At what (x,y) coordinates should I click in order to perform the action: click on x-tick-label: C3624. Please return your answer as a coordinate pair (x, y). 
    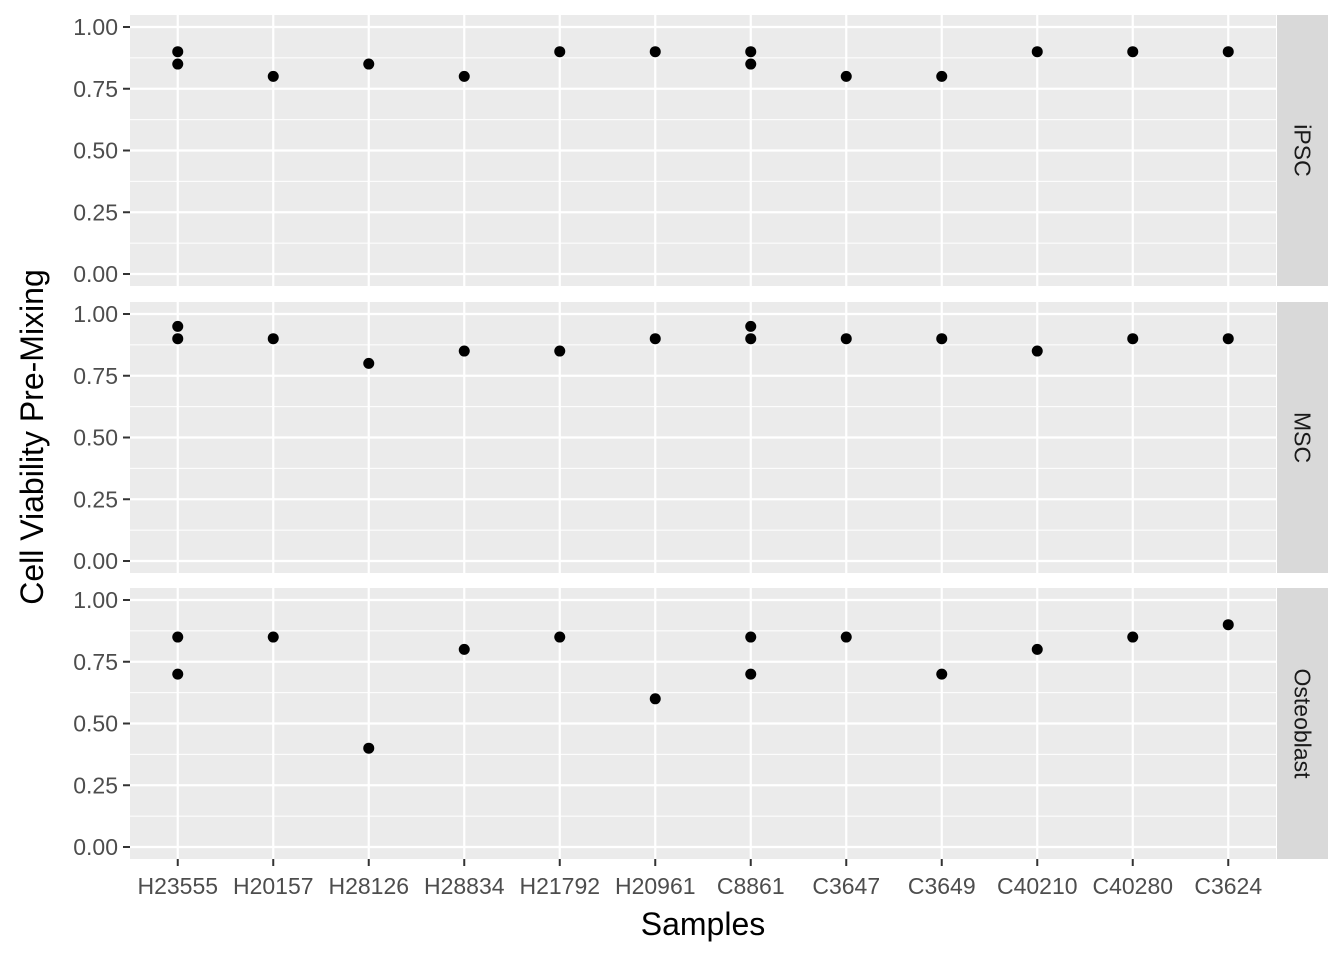
    Looking at the image, I should click on (1228, 886).